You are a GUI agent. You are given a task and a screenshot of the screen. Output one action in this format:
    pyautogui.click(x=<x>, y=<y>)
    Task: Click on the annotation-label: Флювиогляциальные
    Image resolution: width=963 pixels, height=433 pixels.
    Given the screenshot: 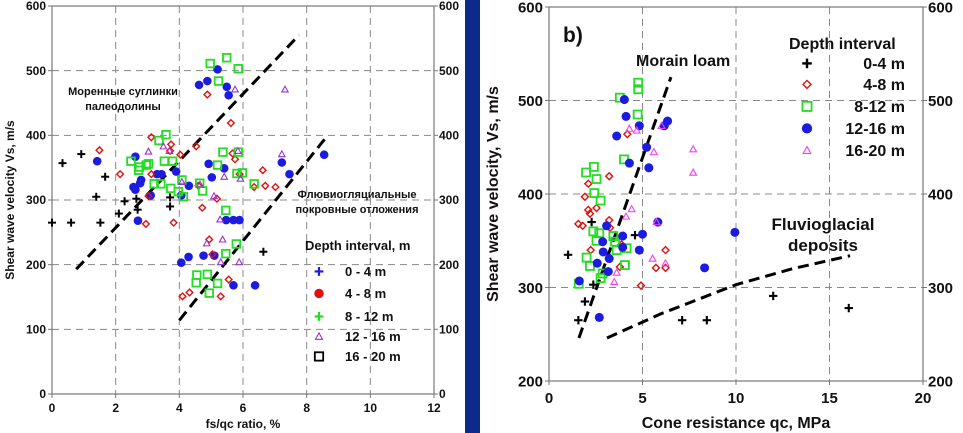 What is the action you would take?
    pyautogui.click(x=356, y=195)
    